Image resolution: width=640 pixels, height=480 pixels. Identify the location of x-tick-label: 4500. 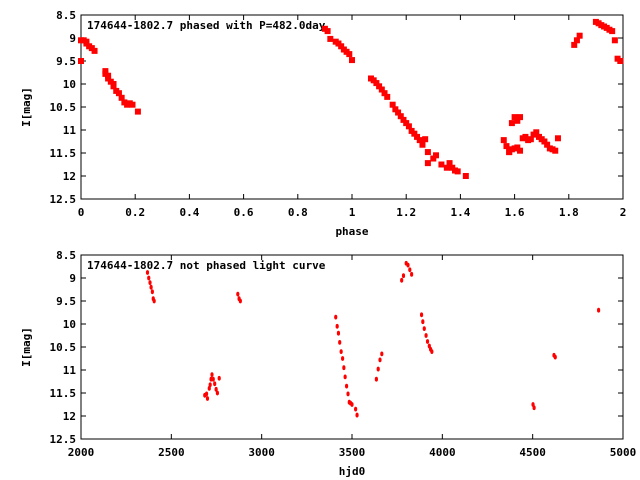
(532, 452).